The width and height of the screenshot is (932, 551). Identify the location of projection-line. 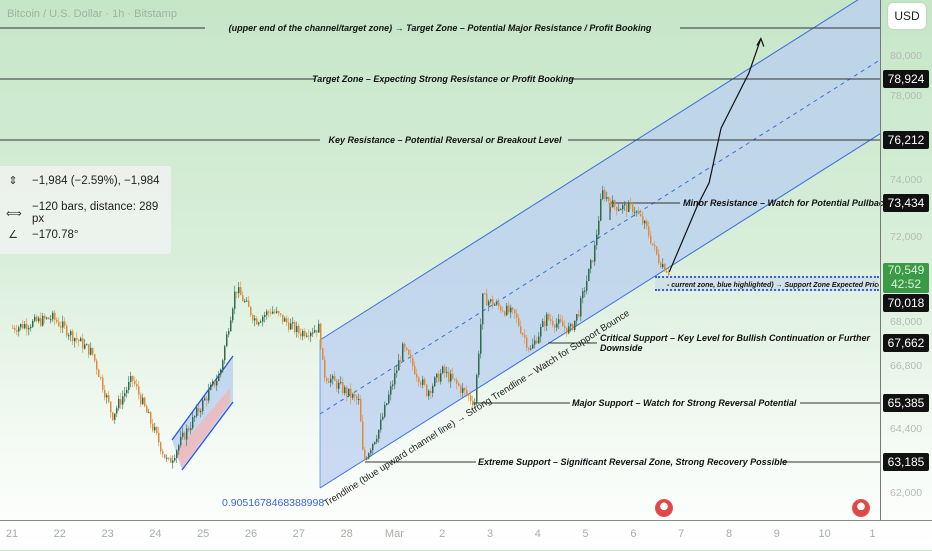
(715, 155).